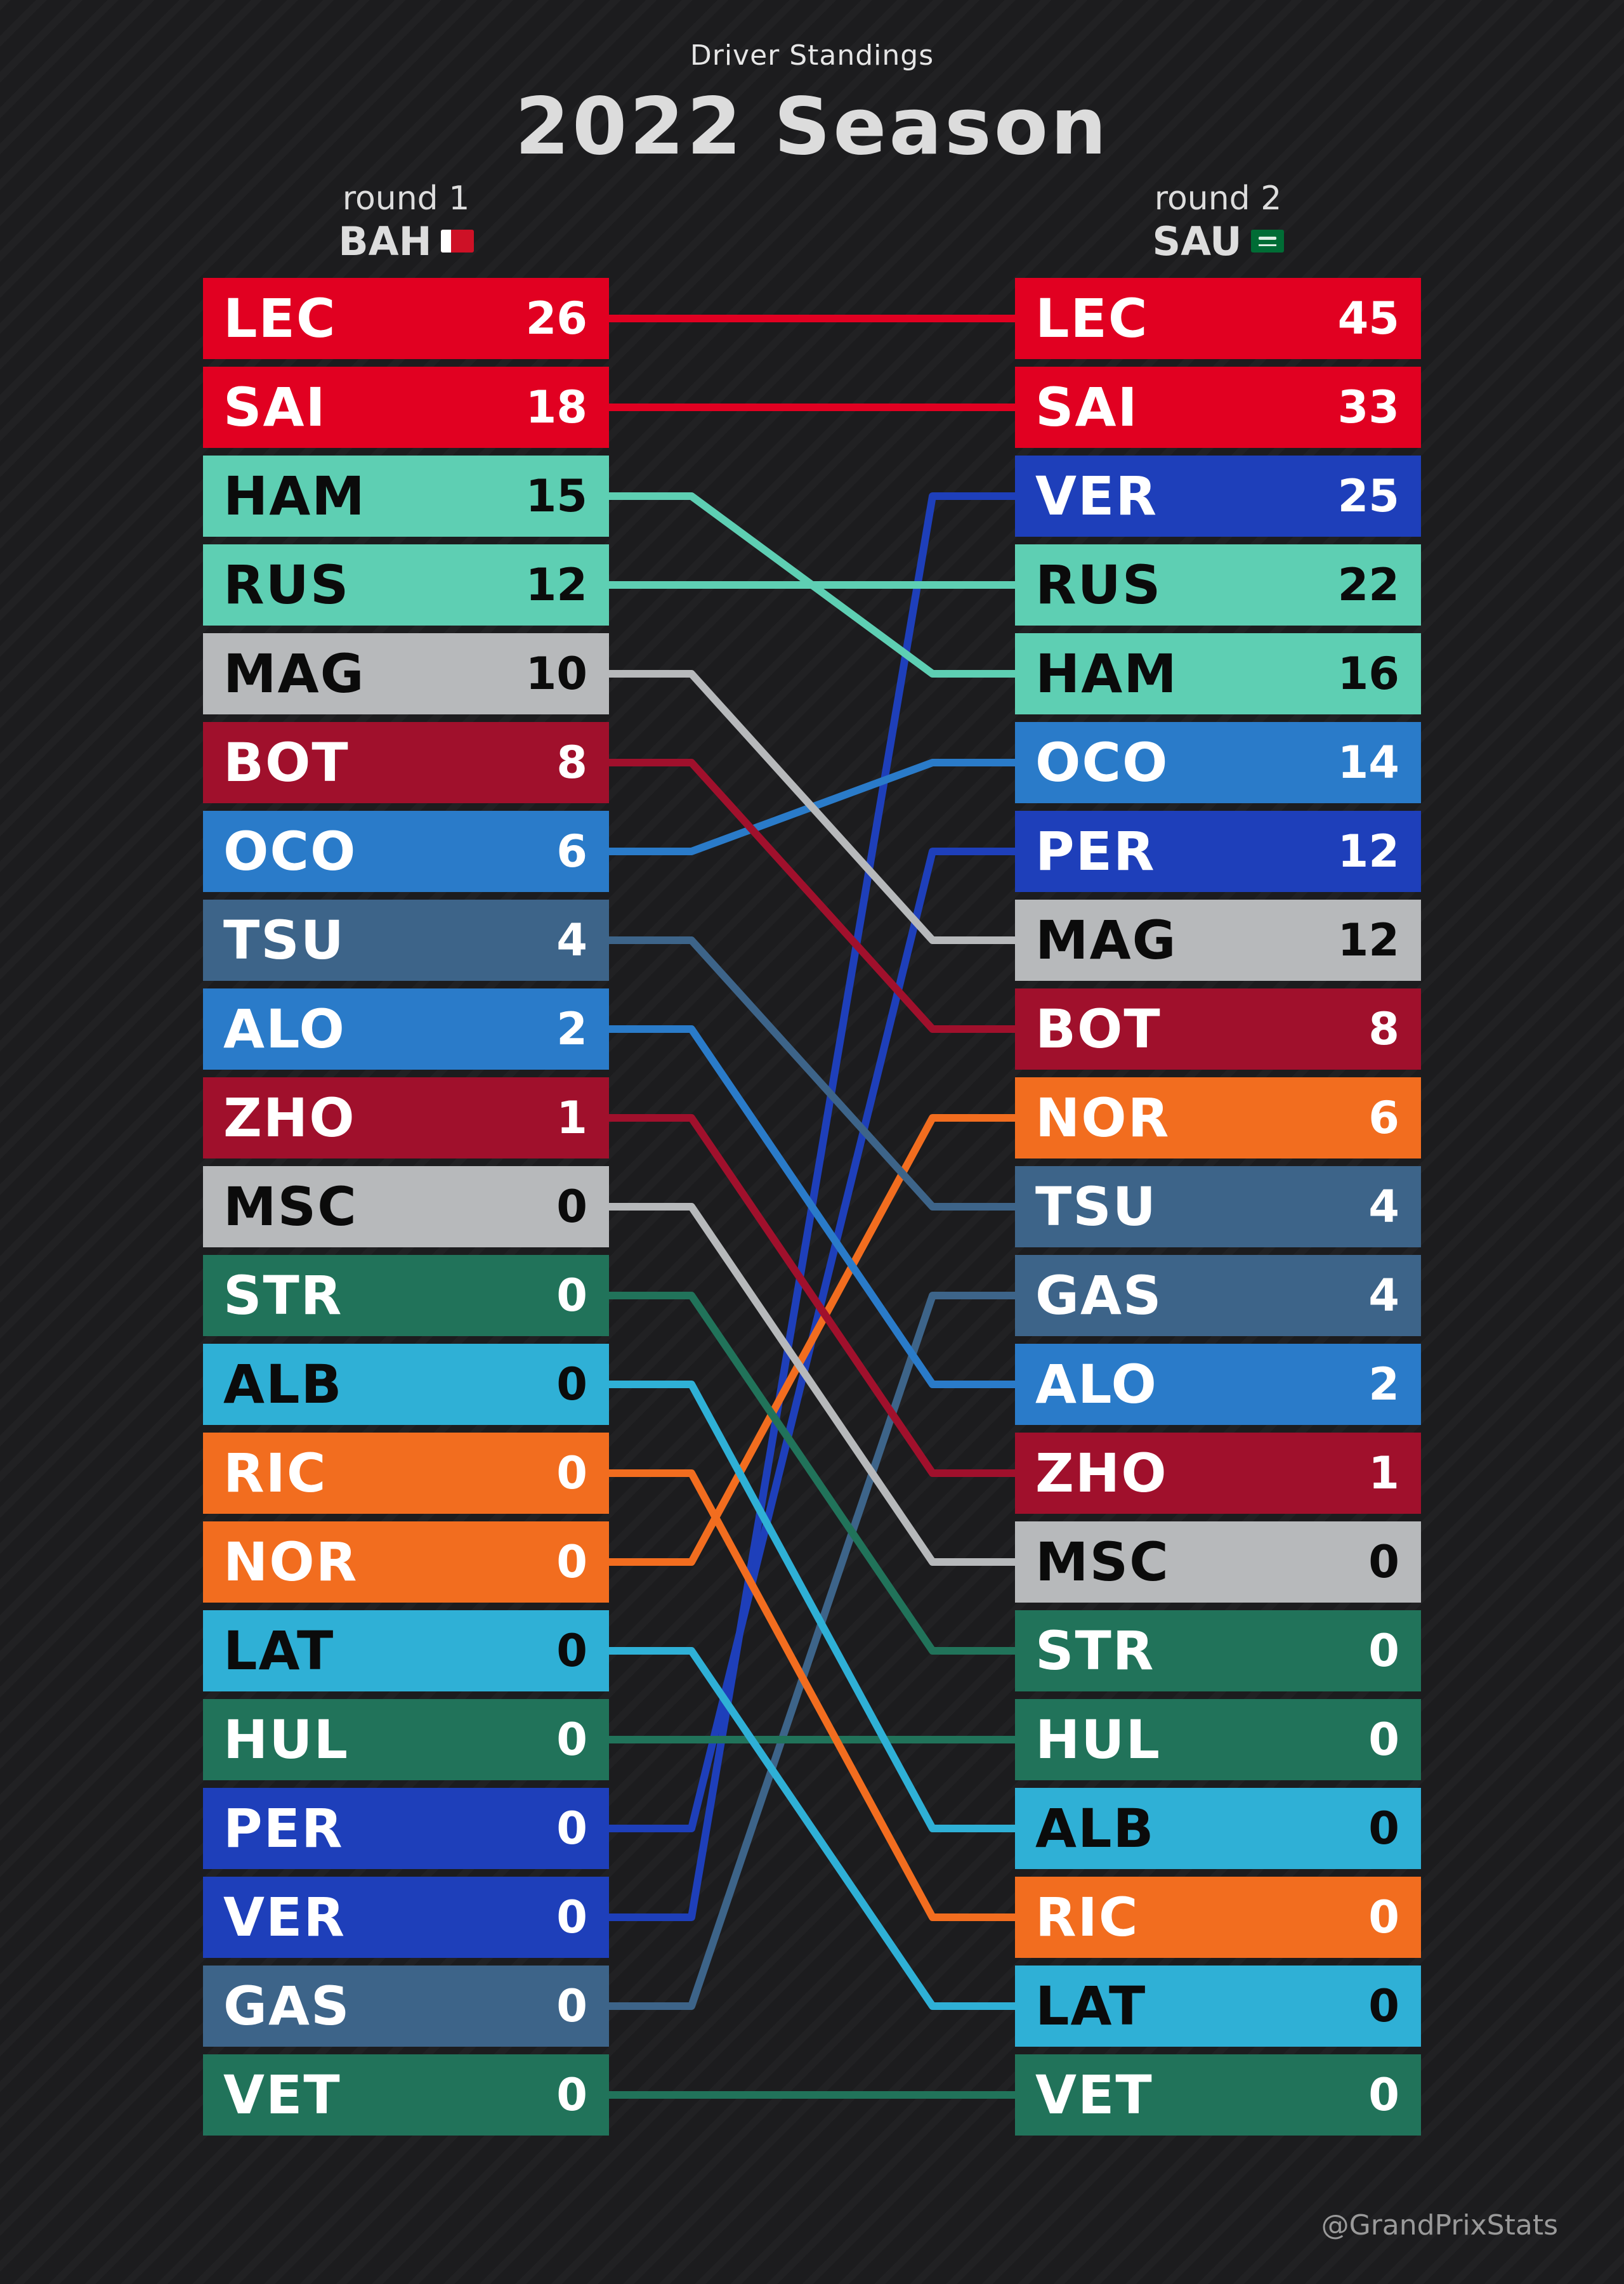 This screenshot has height=2284, width=1624. What do you see at coordinates (406, 1117) in the screenshot?
I see `standing-tile-r1-zho: ZHO 1` at bounding box center [406, 1117].